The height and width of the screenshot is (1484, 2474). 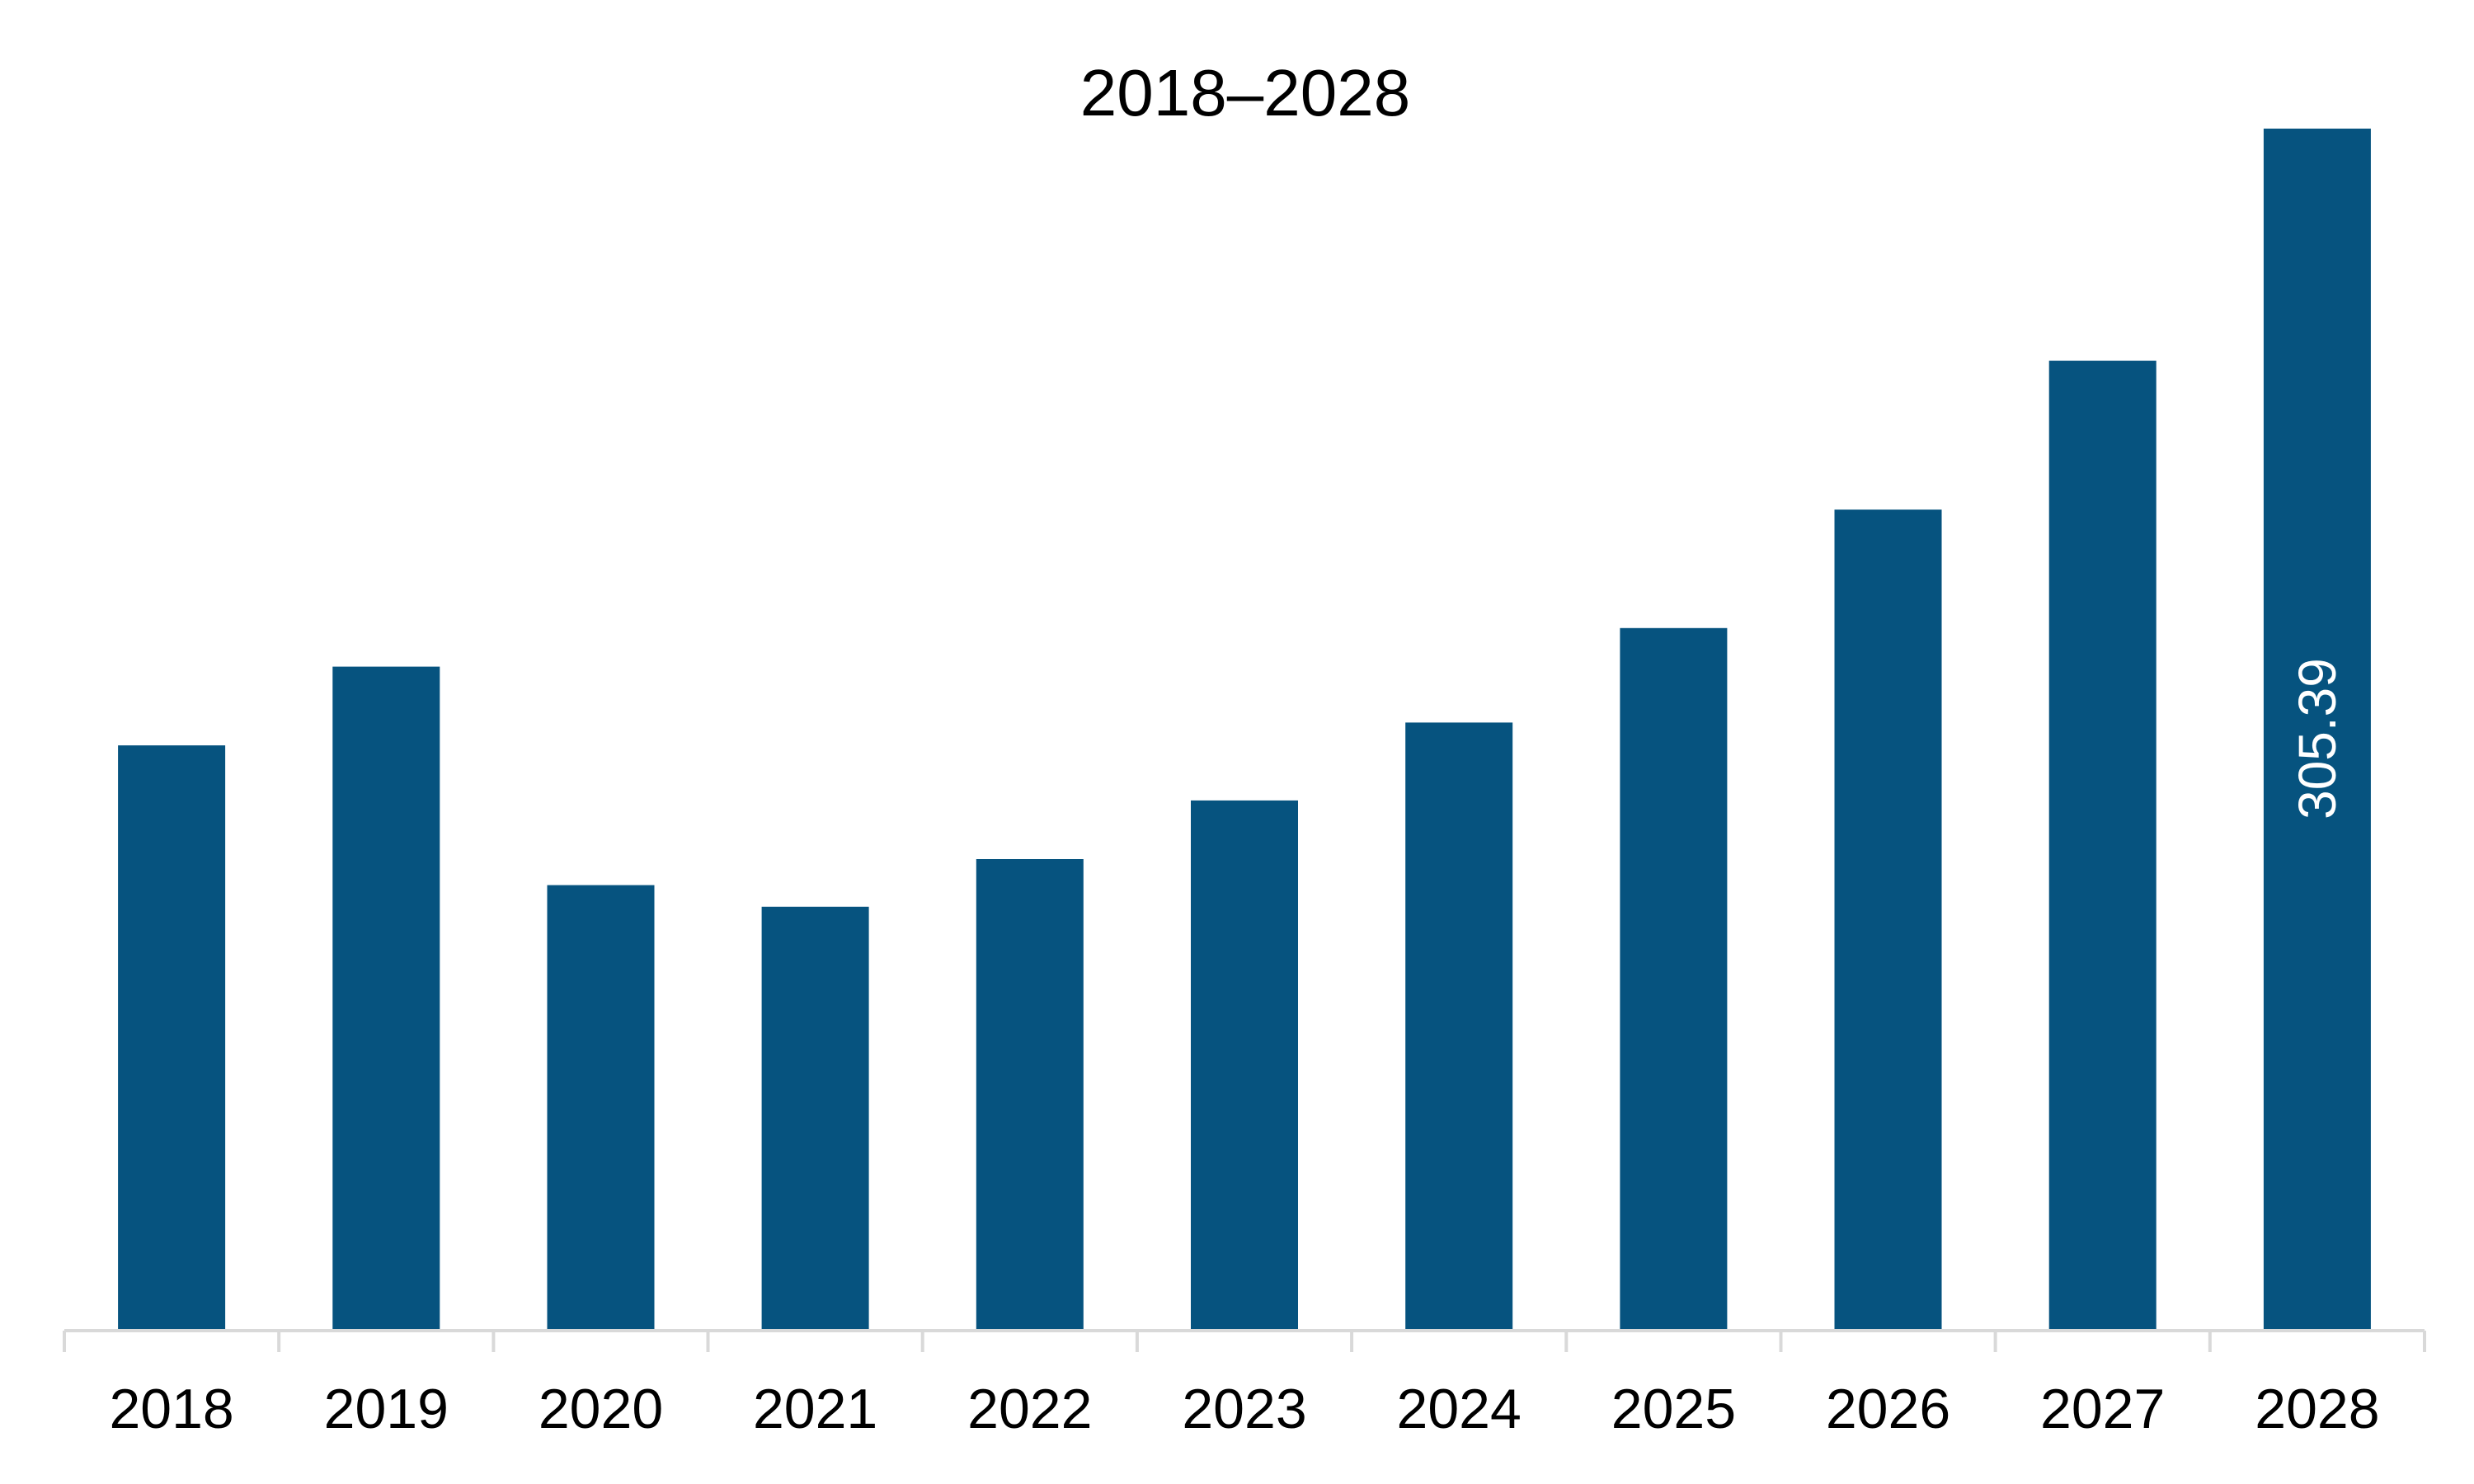 What do you see at coordinates (601, 1108) in the screenshot?
I see `bar-2020` at bounding box center [601, 1108].